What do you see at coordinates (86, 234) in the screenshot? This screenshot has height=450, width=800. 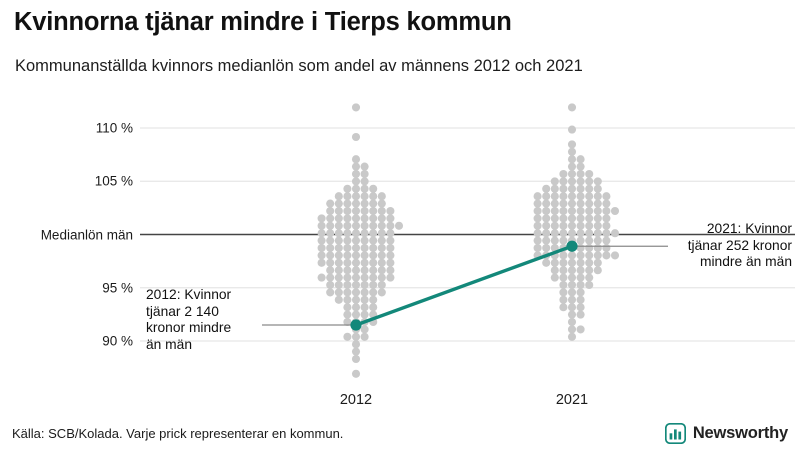 I see `y-axis-tick-100: Medianlön män` at bounding box center [86, 234].